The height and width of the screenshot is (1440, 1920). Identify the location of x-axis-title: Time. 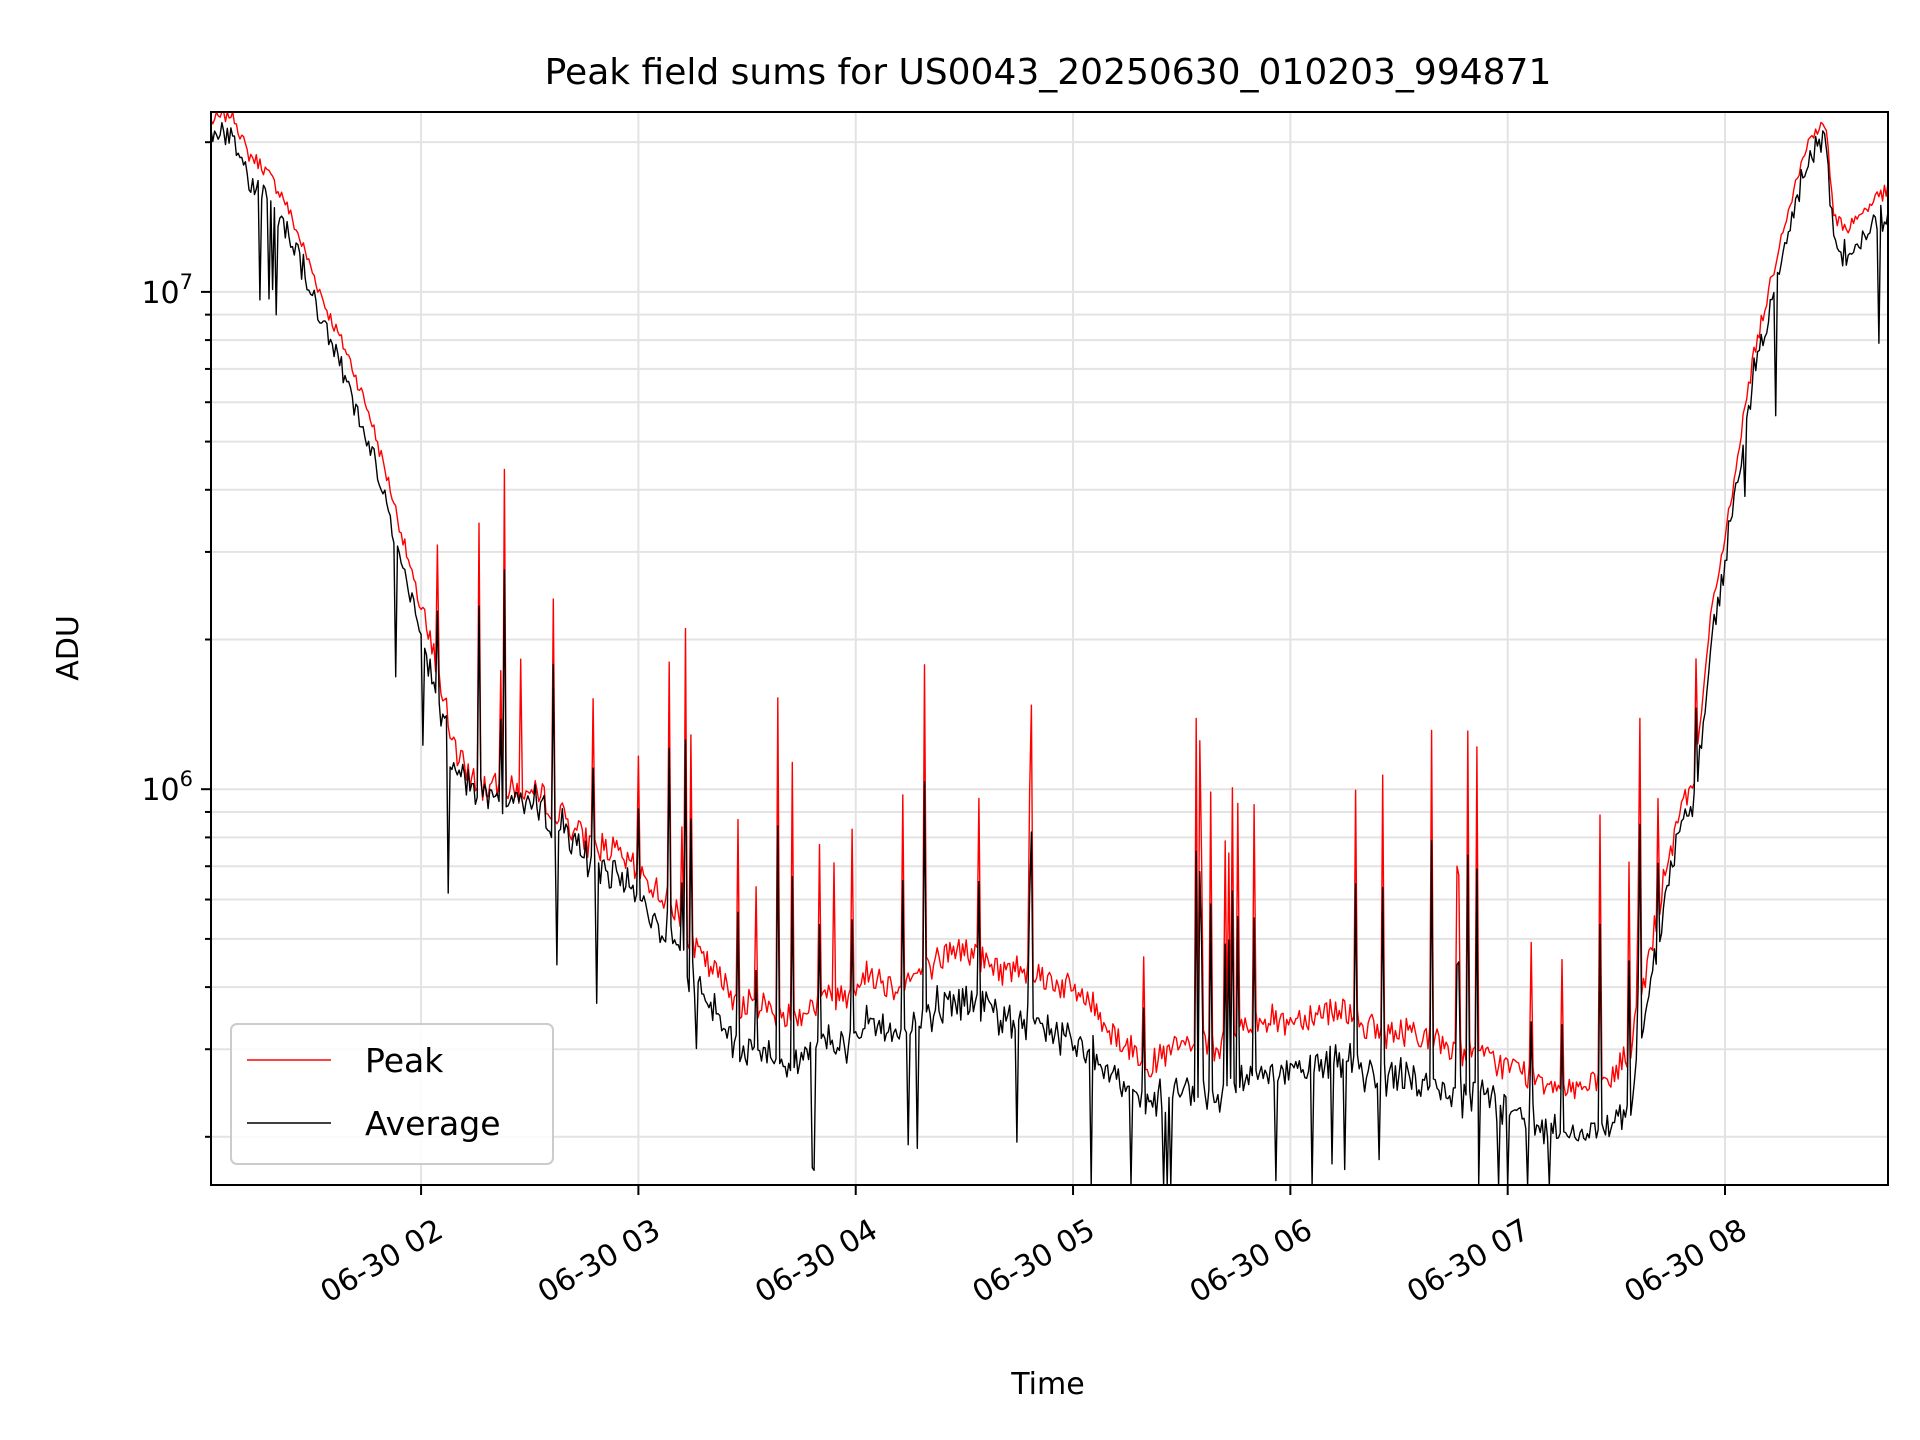
(1047, 1384).